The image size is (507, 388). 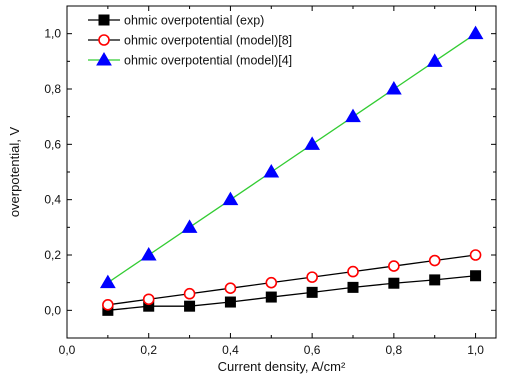 I want to click on x-tick-label: 0,0, so click(x=67, y=350).